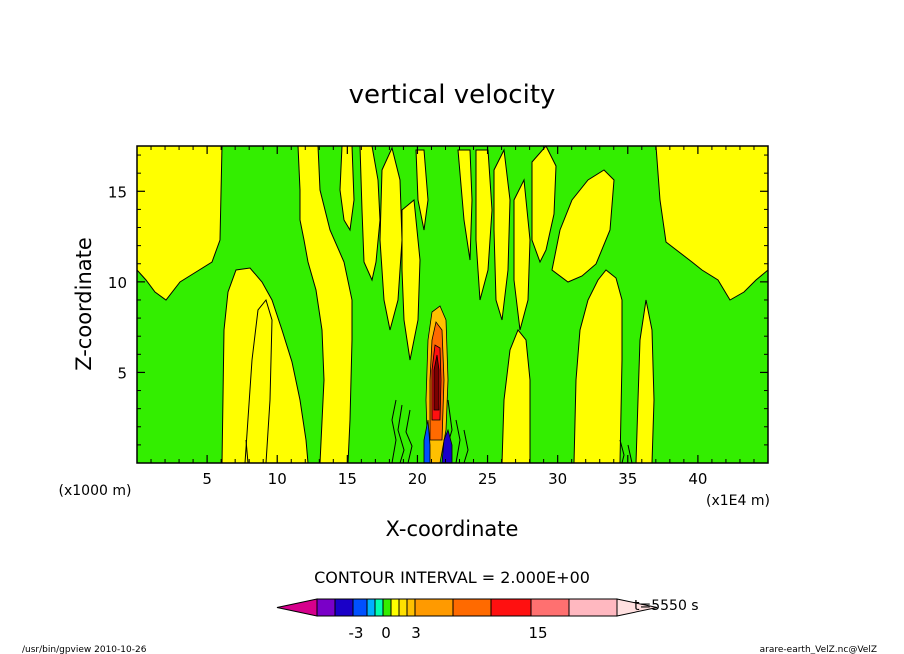  I want to click on colorbar, so click(467, 607).